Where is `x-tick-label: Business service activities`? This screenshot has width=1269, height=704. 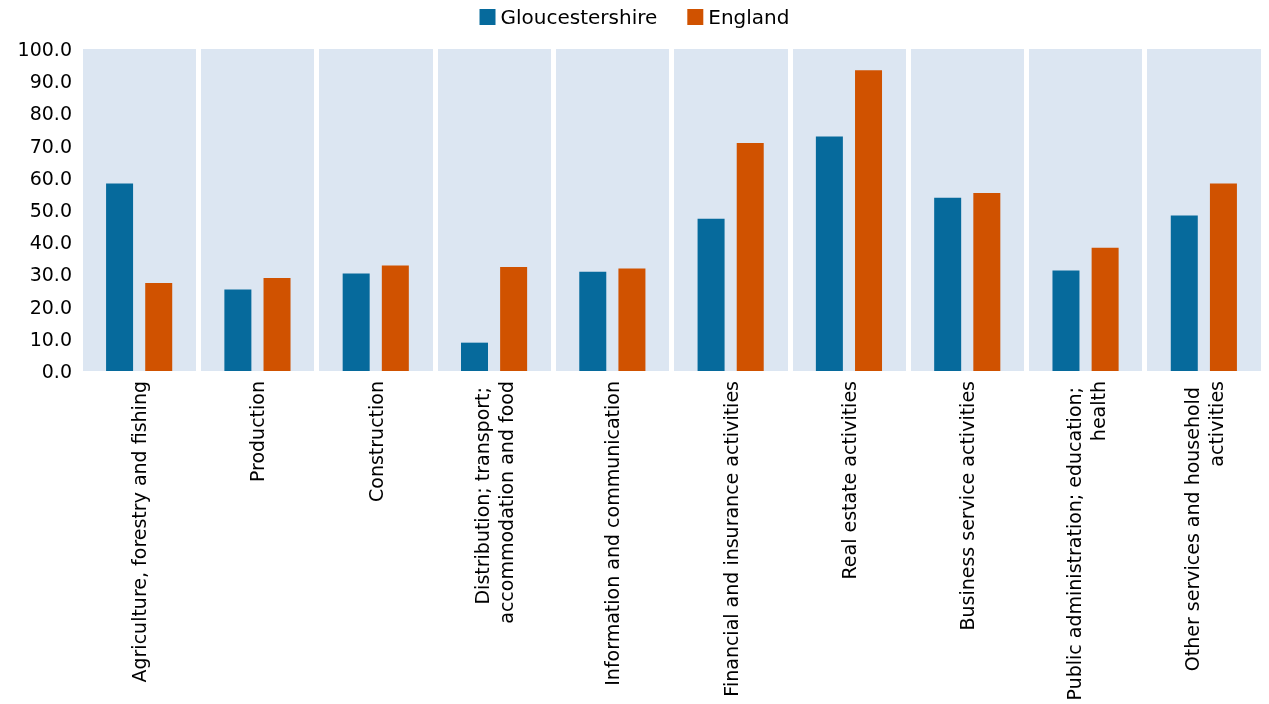
x-tick-label: Business service activities is located at coordinates (967, 506).